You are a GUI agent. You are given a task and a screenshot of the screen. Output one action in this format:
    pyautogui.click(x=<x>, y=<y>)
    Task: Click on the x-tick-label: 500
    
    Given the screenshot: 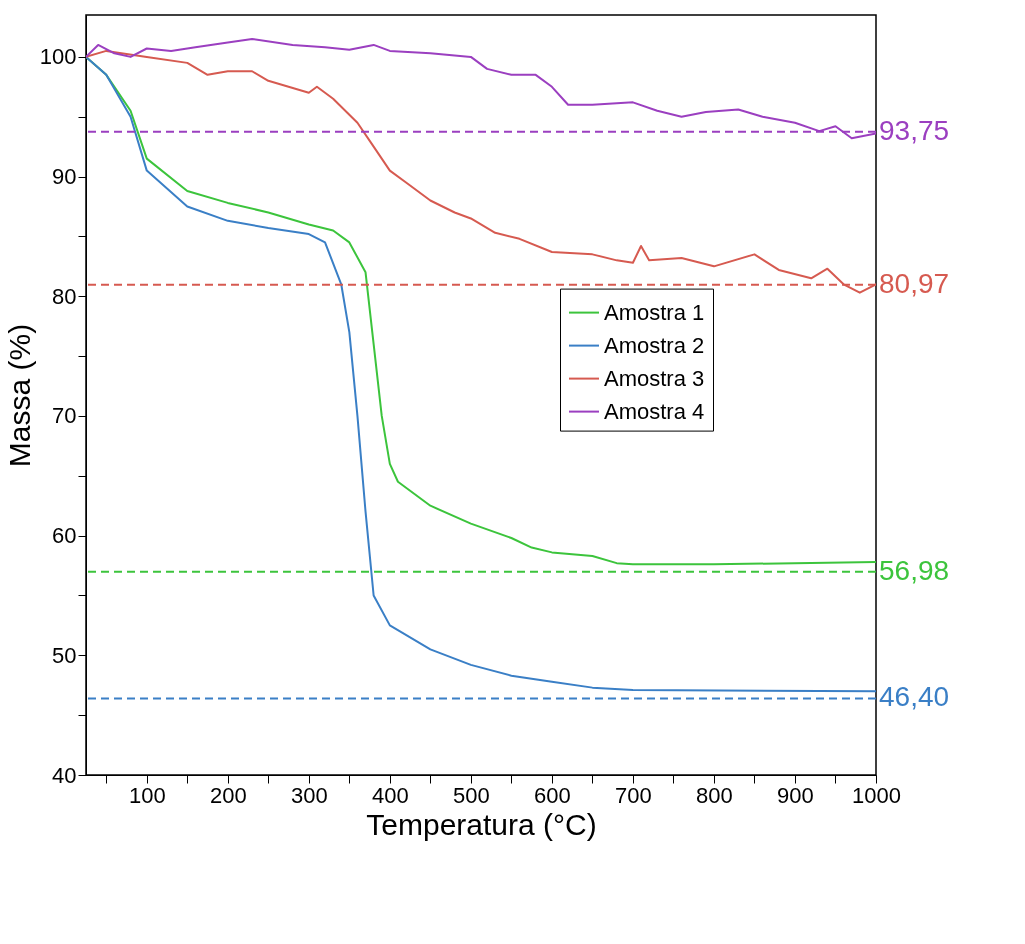 What is the action you would take?
    pyautogui.click(x=471, y=795)
    